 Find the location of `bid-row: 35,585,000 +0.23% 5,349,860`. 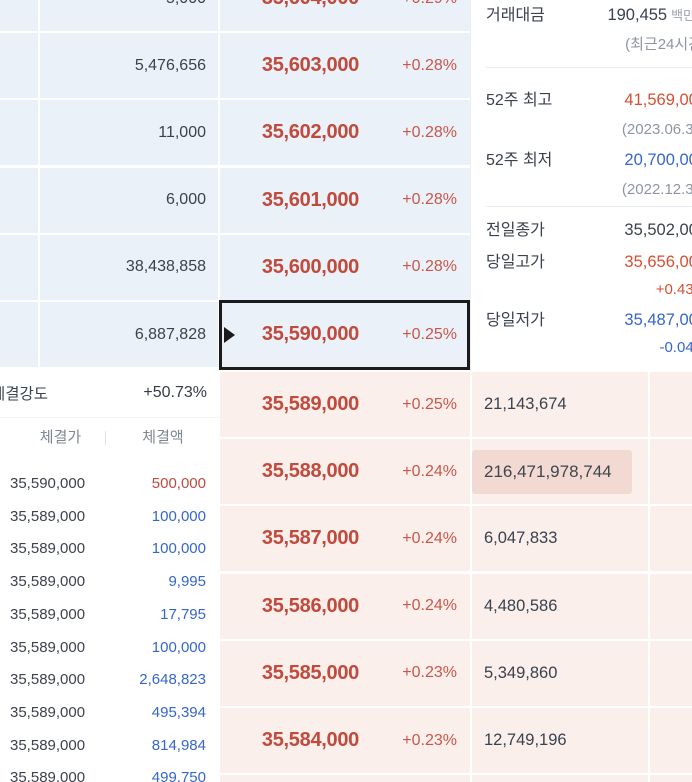

bid-row: 35,585,000 +0.23% 5,349,860 is located at coordinates (456, 673).